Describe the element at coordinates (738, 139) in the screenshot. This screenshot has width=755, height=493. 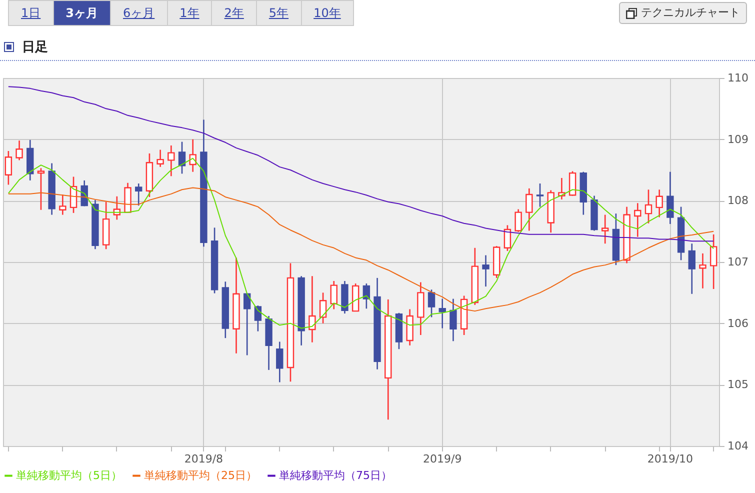
I see `y-tick-label: 109` at that location.